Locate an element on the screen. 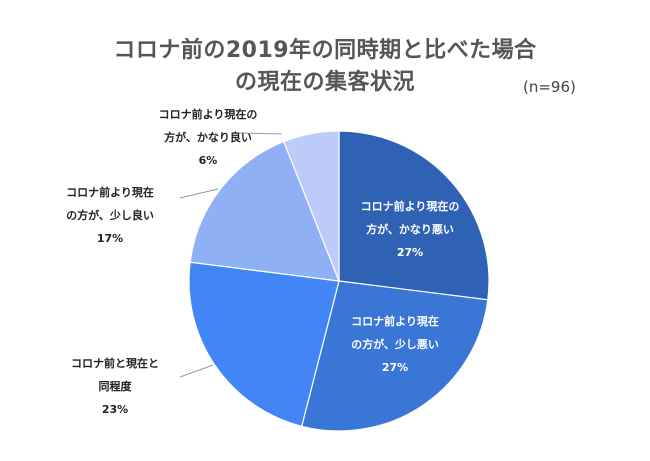 The image size is (650, 461). chart-title-line-2: の現在の集客状況 is located at coordinates (324, 82).